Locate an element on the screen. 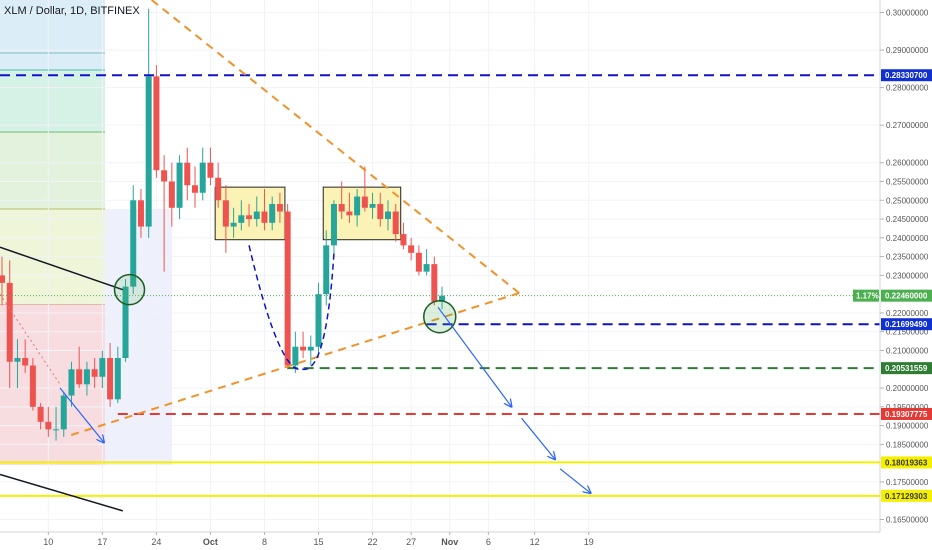 This screenshot has width=932, height=550. time-tick-label: Nov is located at coordinates (449, 542).